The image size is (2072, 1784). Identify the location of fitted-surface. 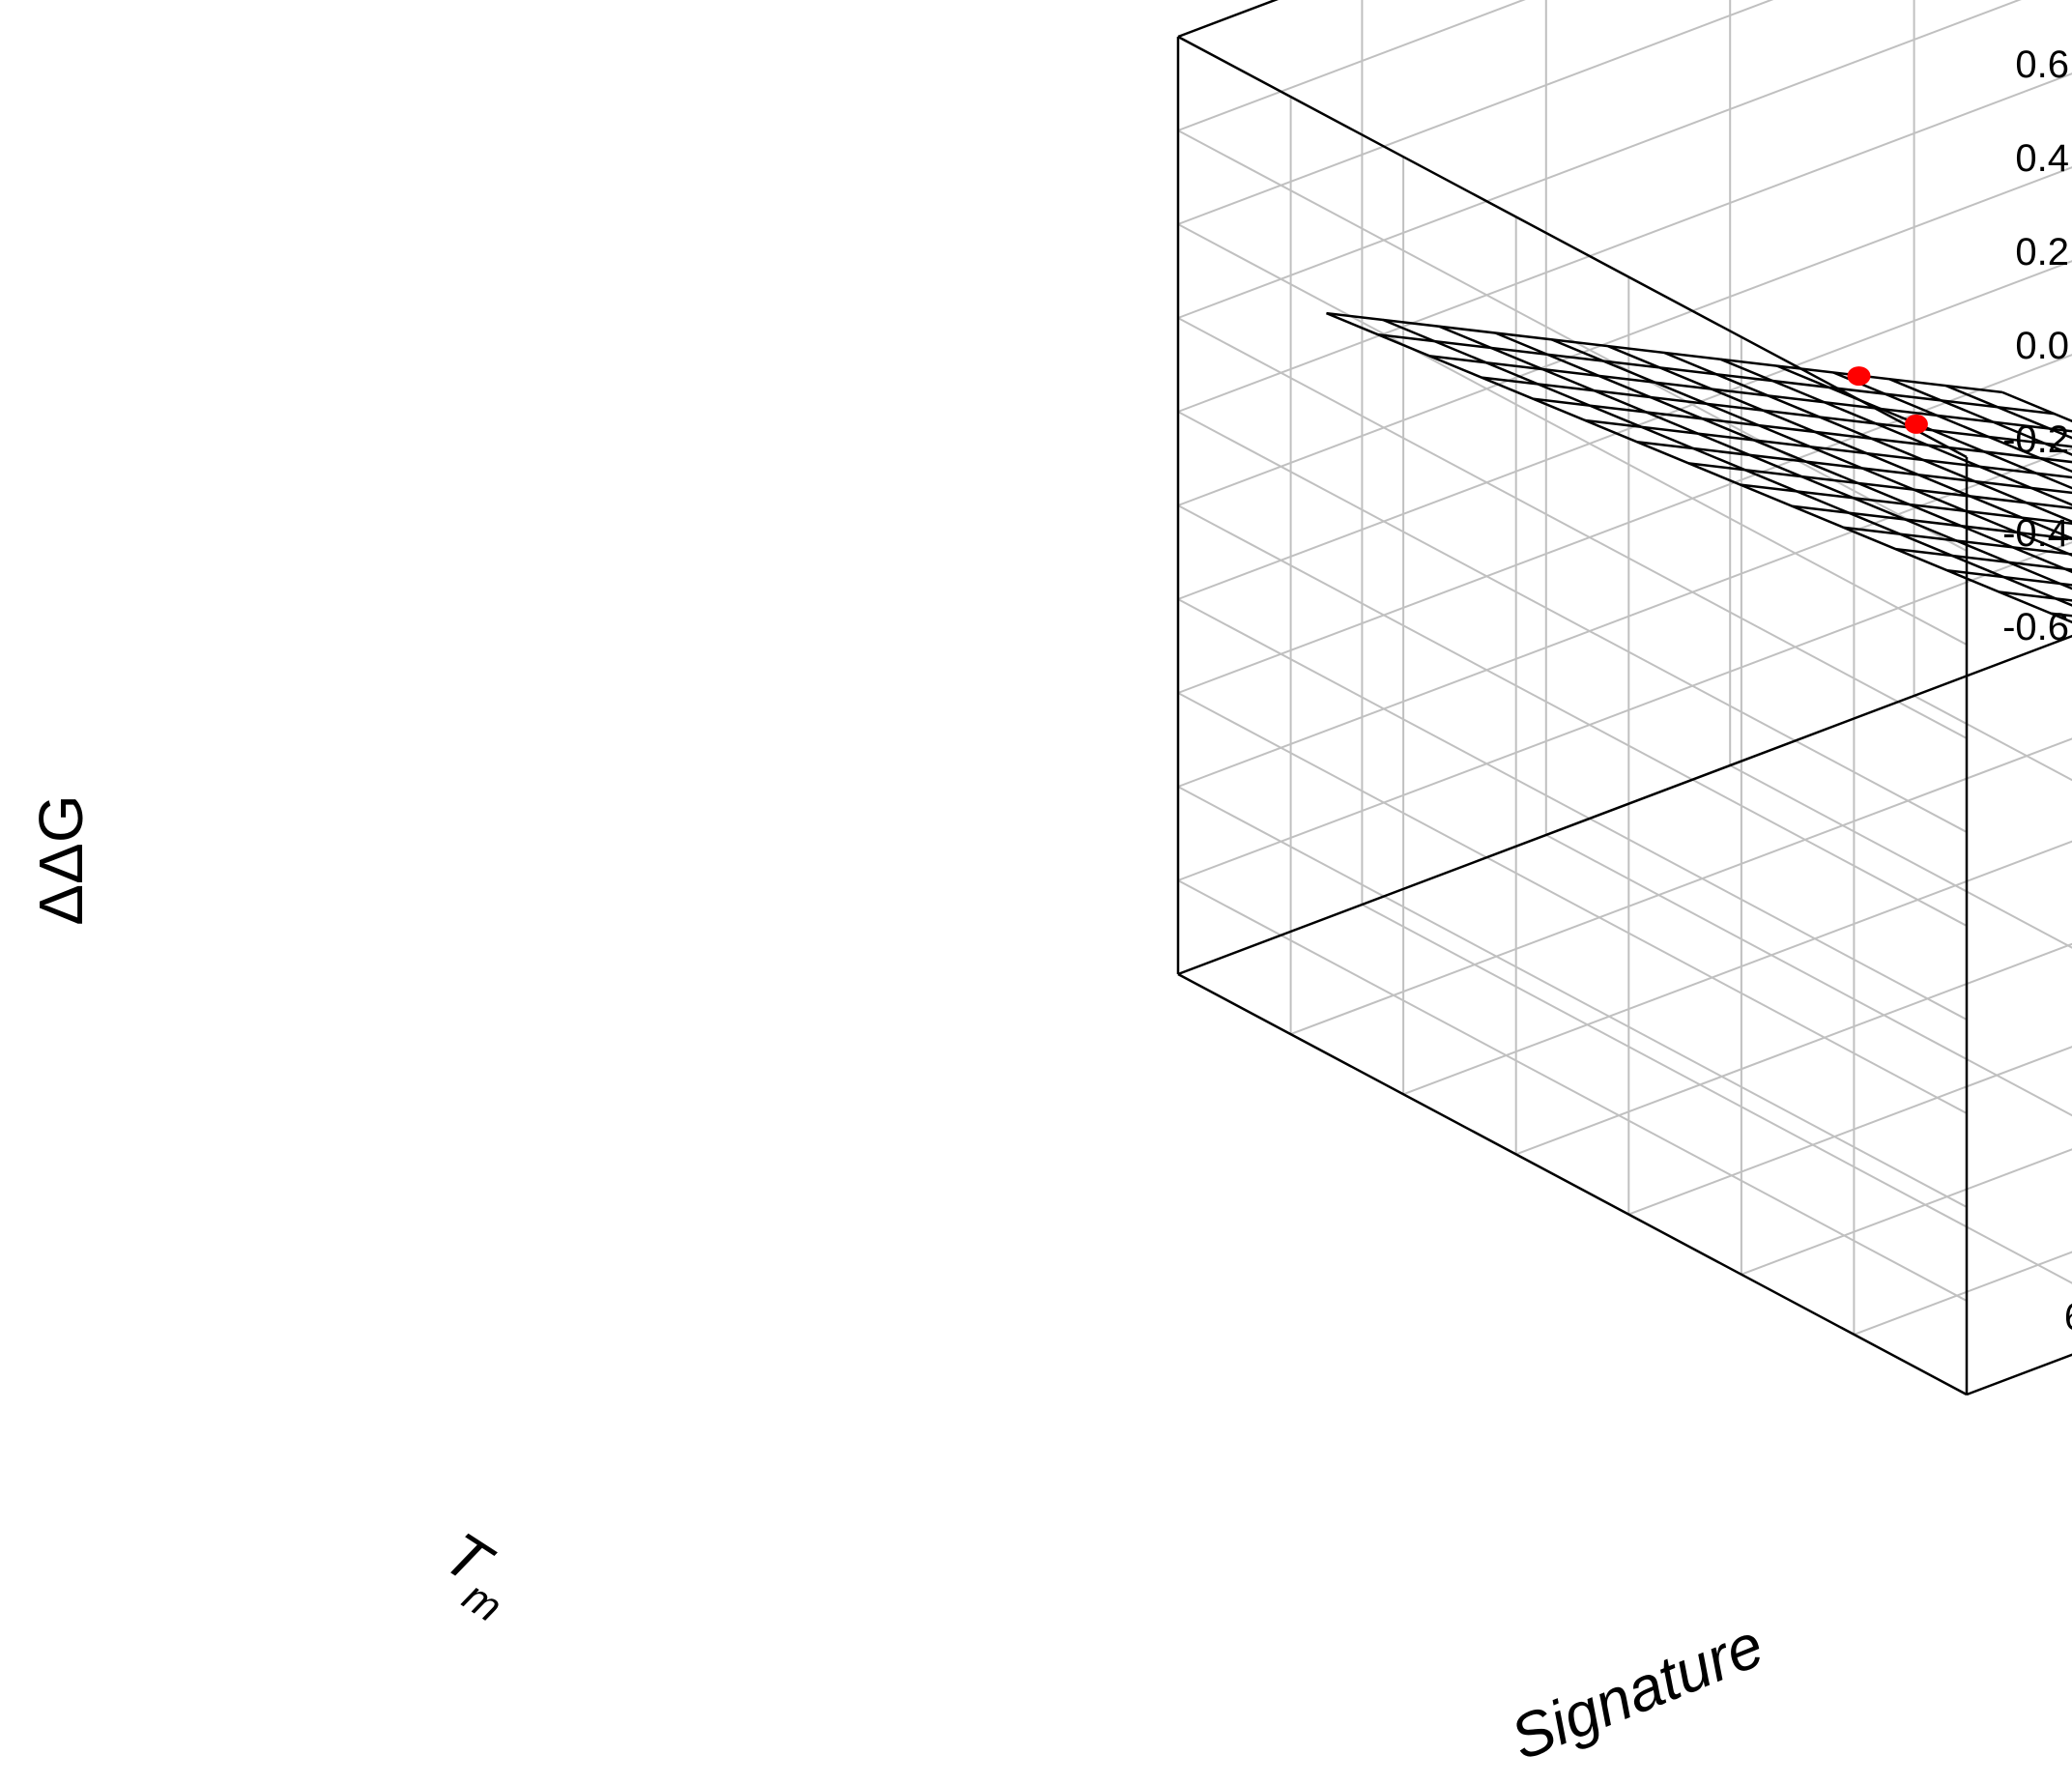
(1699, 467).